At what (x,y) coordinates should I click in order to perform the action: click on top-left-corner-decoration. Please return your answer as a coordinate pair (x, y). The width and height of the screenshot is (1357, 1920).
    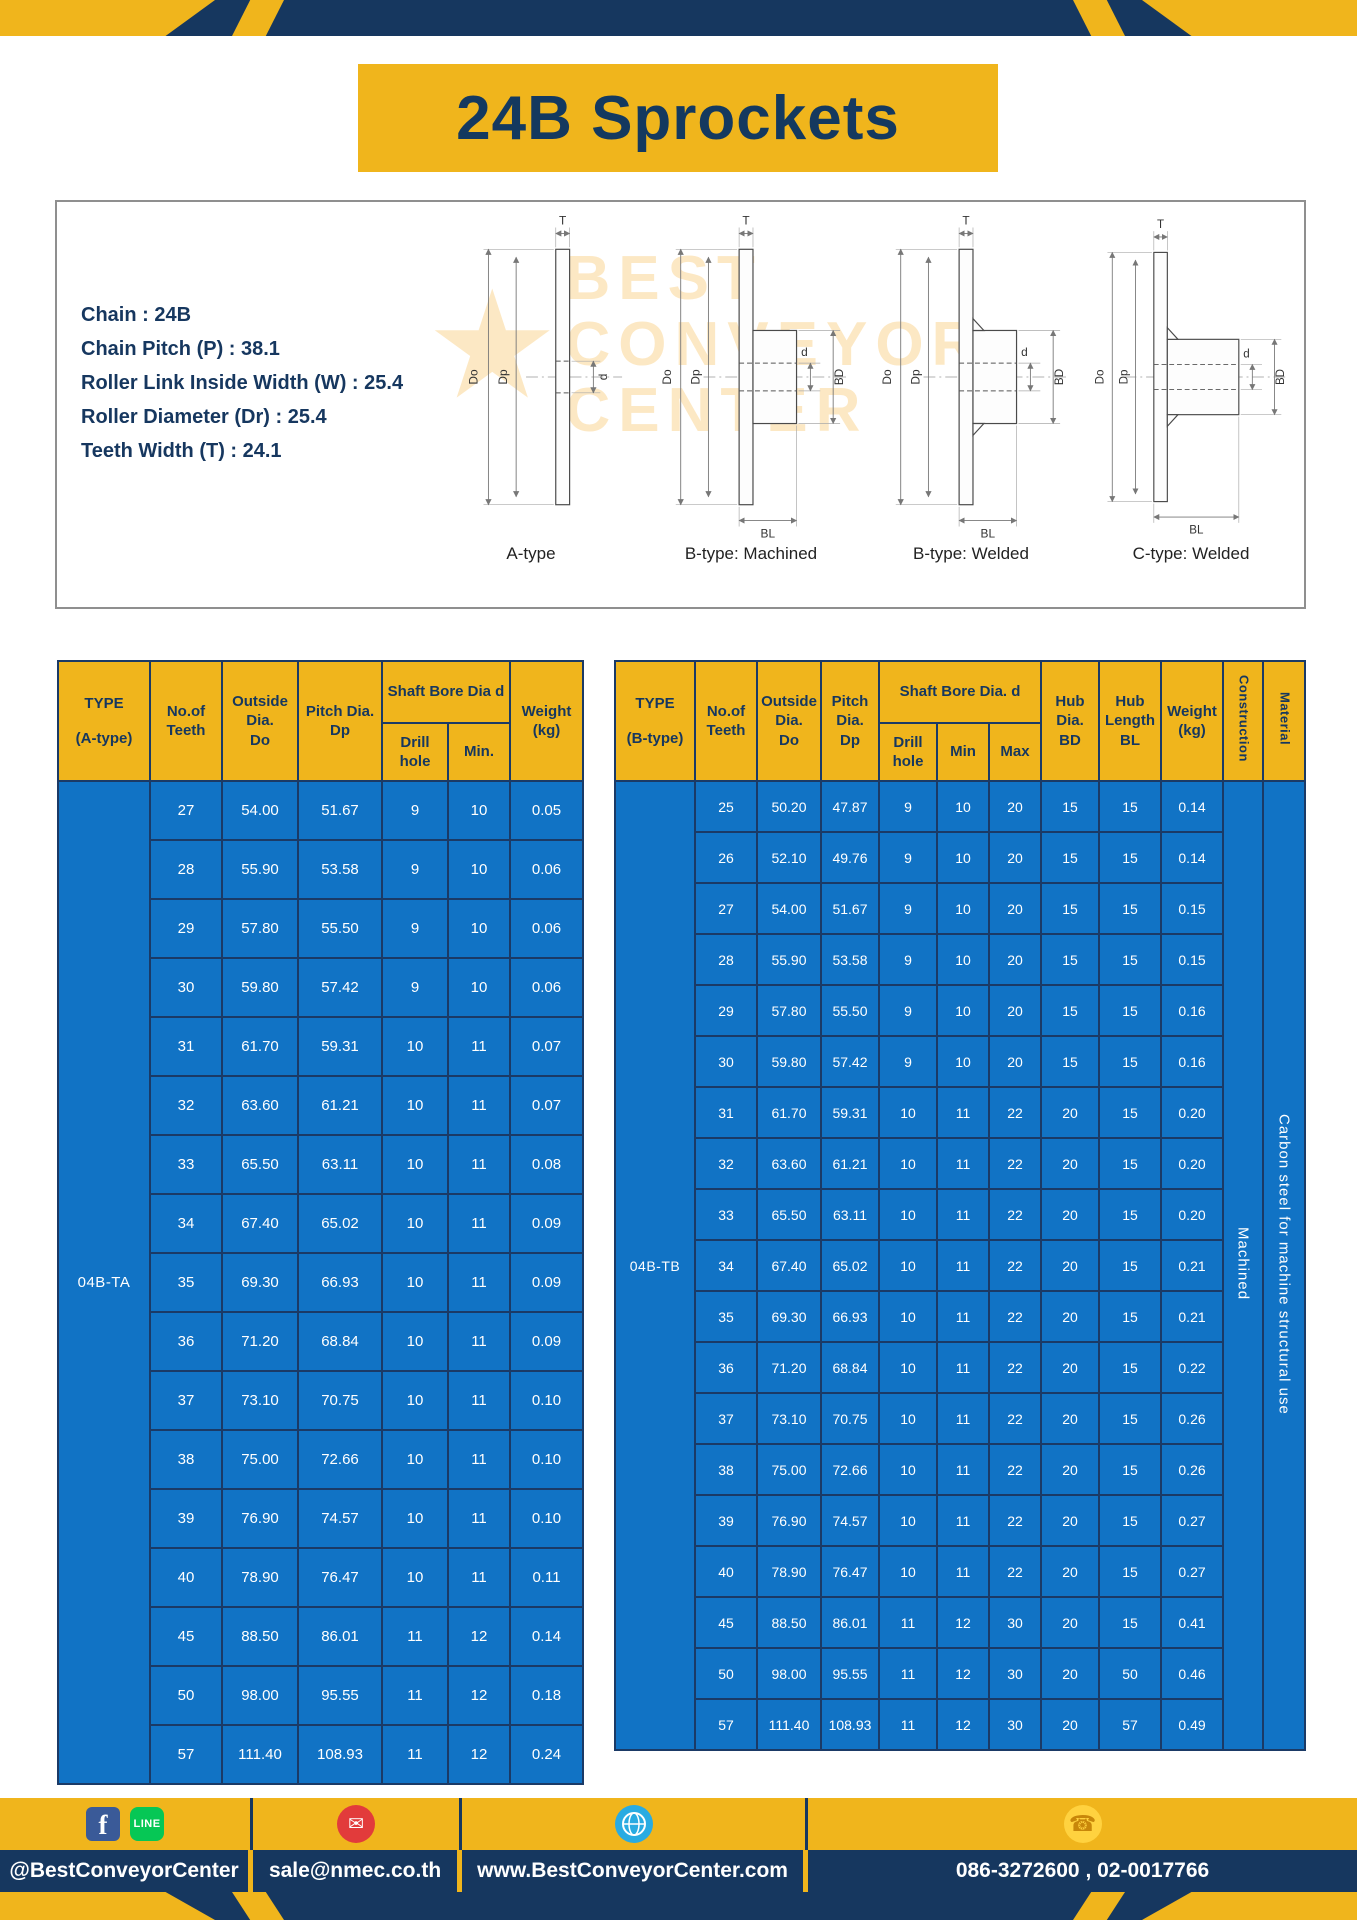
    Looking at the image, I should click on (107, 18).